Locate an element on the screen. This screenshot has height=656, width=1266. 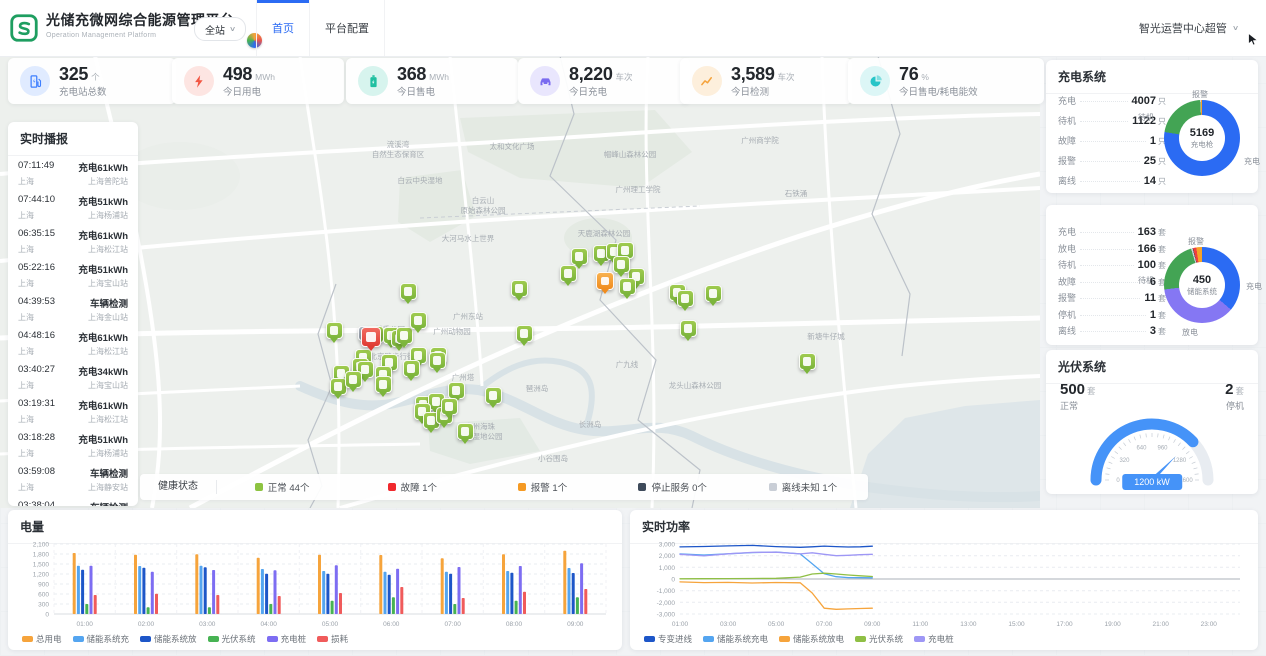
broadcast-time: 03:59:08 is located at coordinates (36, 471).